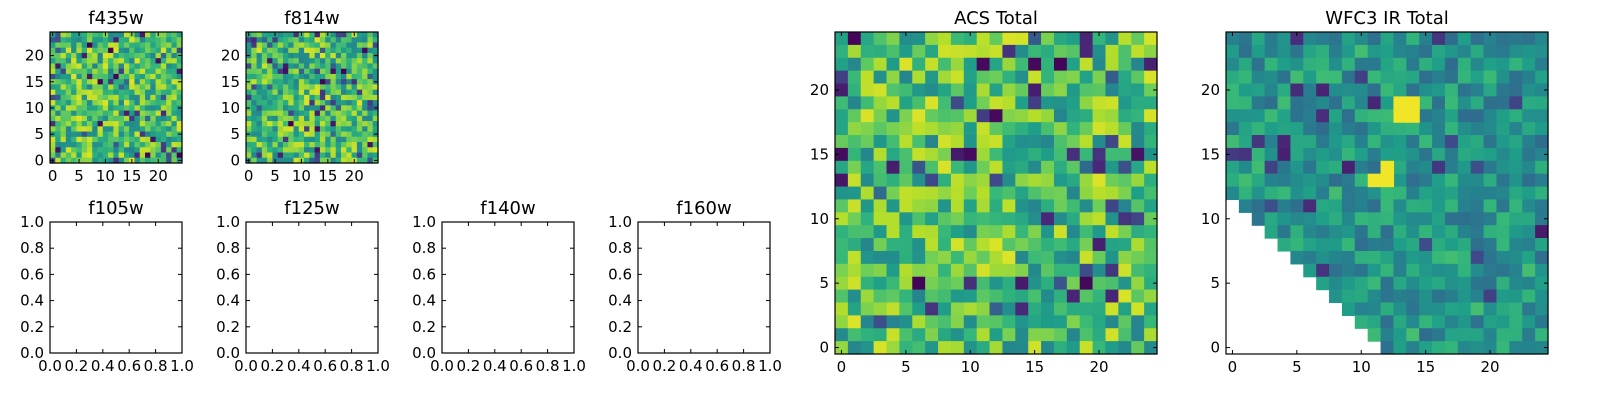  Describe the element at coordinates (230, 82) in the screenshot. I see `y-tick-label: 15` at that location.